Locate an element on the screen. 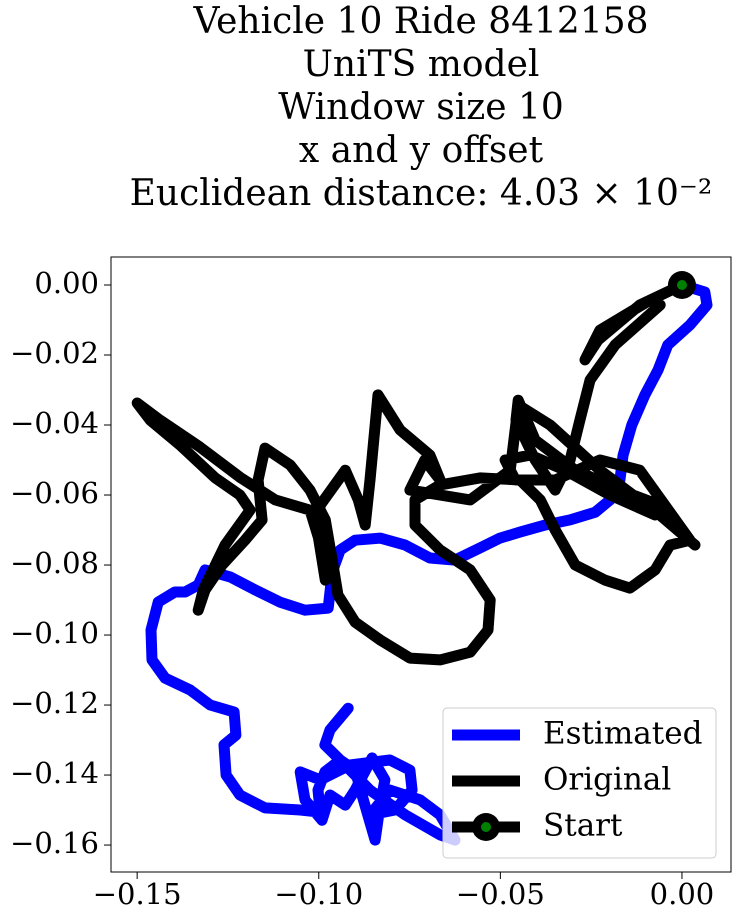  chart-title: x and y offset is located at coordinates (421, 150).